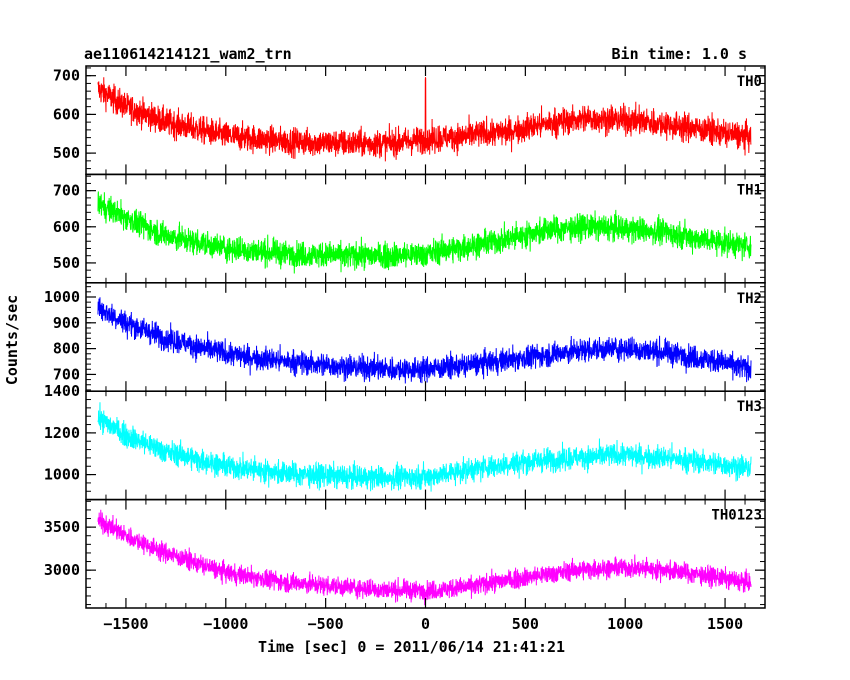  Describe the element at coordinates (625, 624) in the screenshot. I see `x-tick-label: 1000` at that location.